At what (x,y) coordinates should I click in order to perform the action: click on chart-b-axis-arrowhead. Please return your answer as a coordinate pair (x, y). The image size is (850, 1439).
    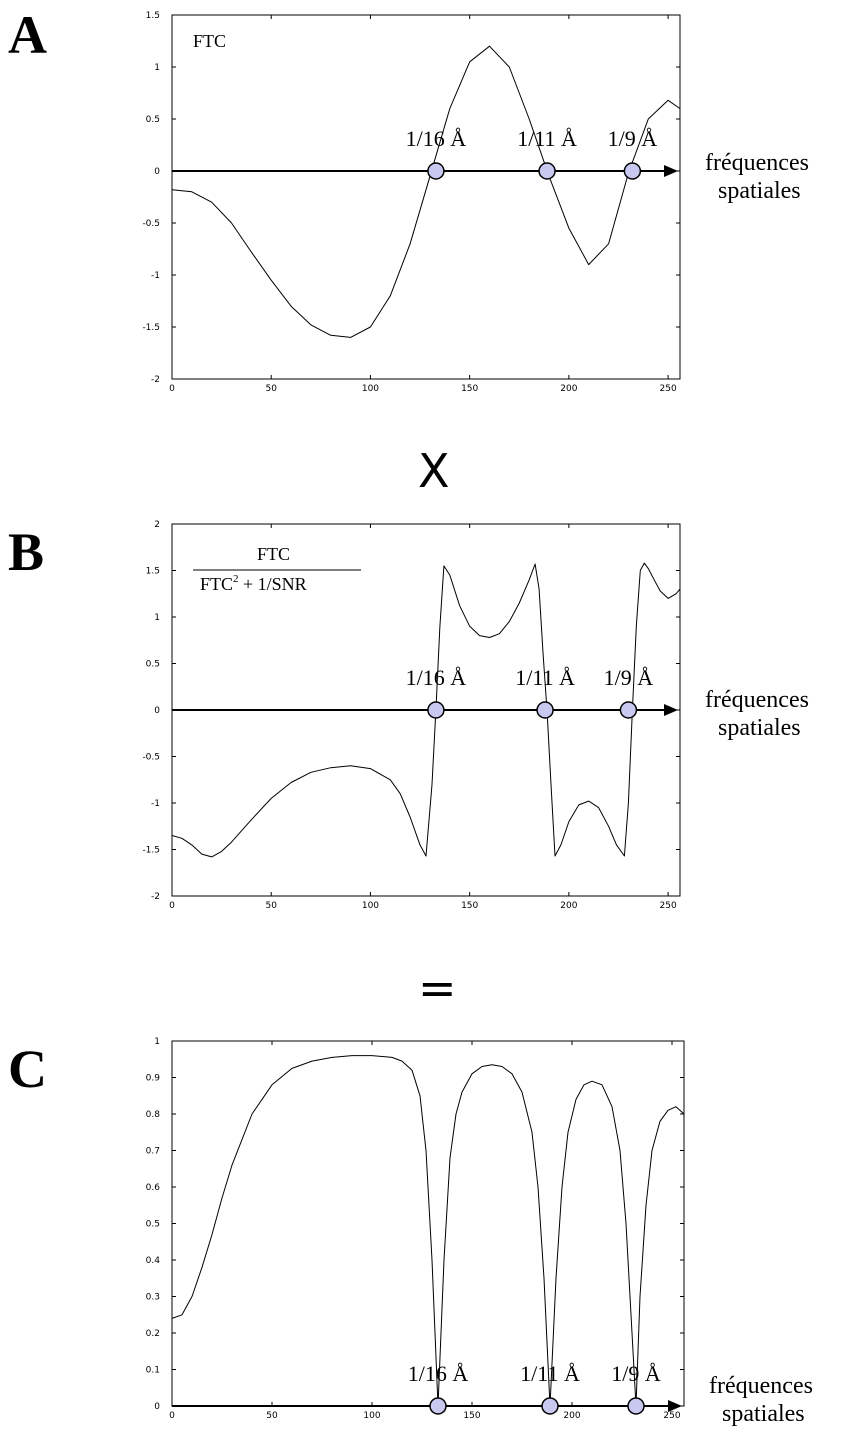
    Looking at the image, I should click on (671, 710).